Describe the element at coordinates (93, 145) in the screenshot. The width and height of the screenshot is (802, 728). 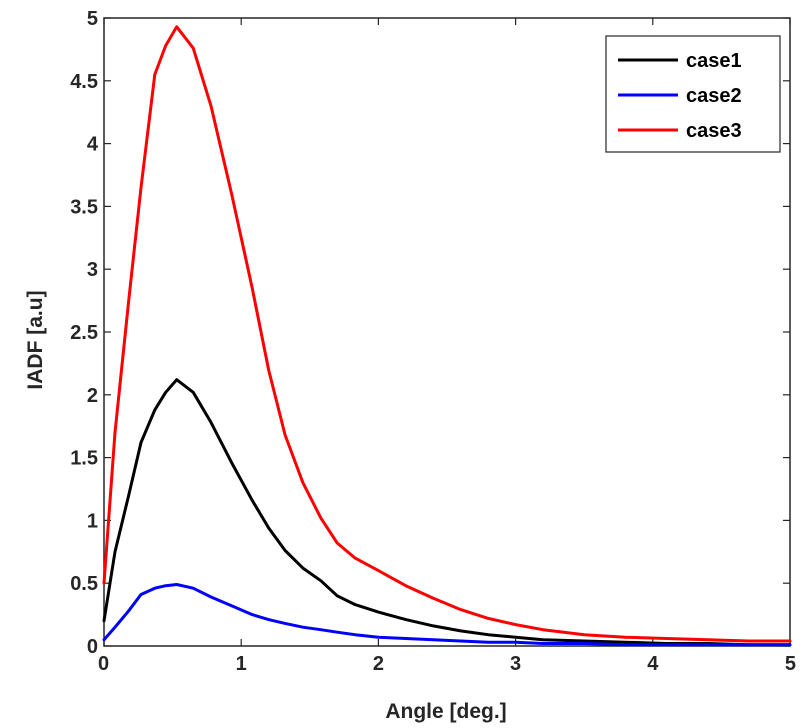
I see `y-tick-label: 4` at that location.